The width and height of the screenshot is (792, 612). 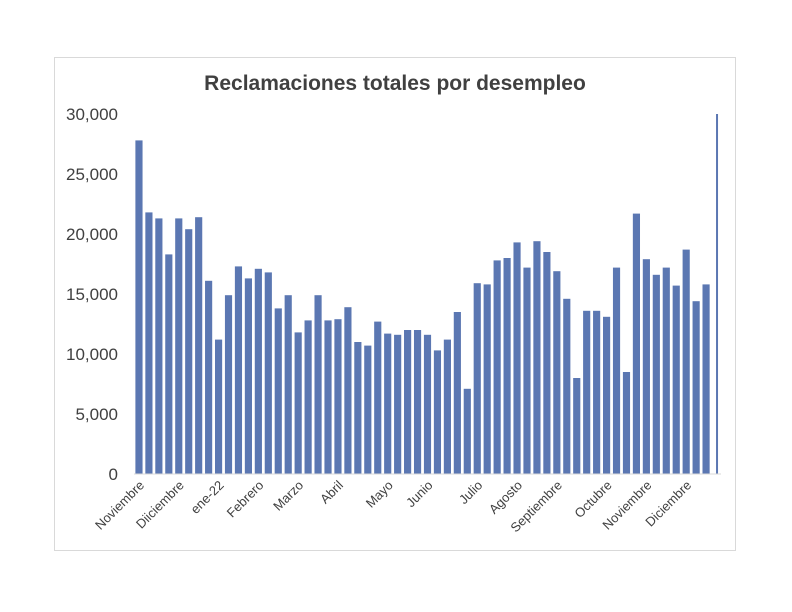 I want to click on y-axis: 0 5,000 10,000 15,000 20,000 25,000 30,000, so click(x=92, y=294).